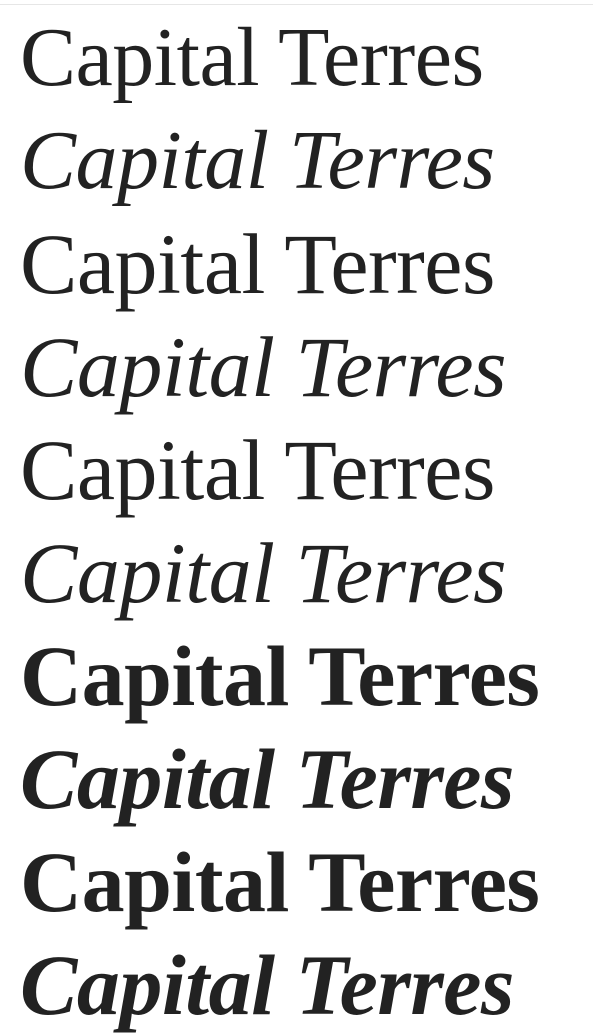  What do you see at coordinates (252, 57) in the screenshot?
I see `specimen-line-light: Capital Terres` at bounding box center [252, 57].